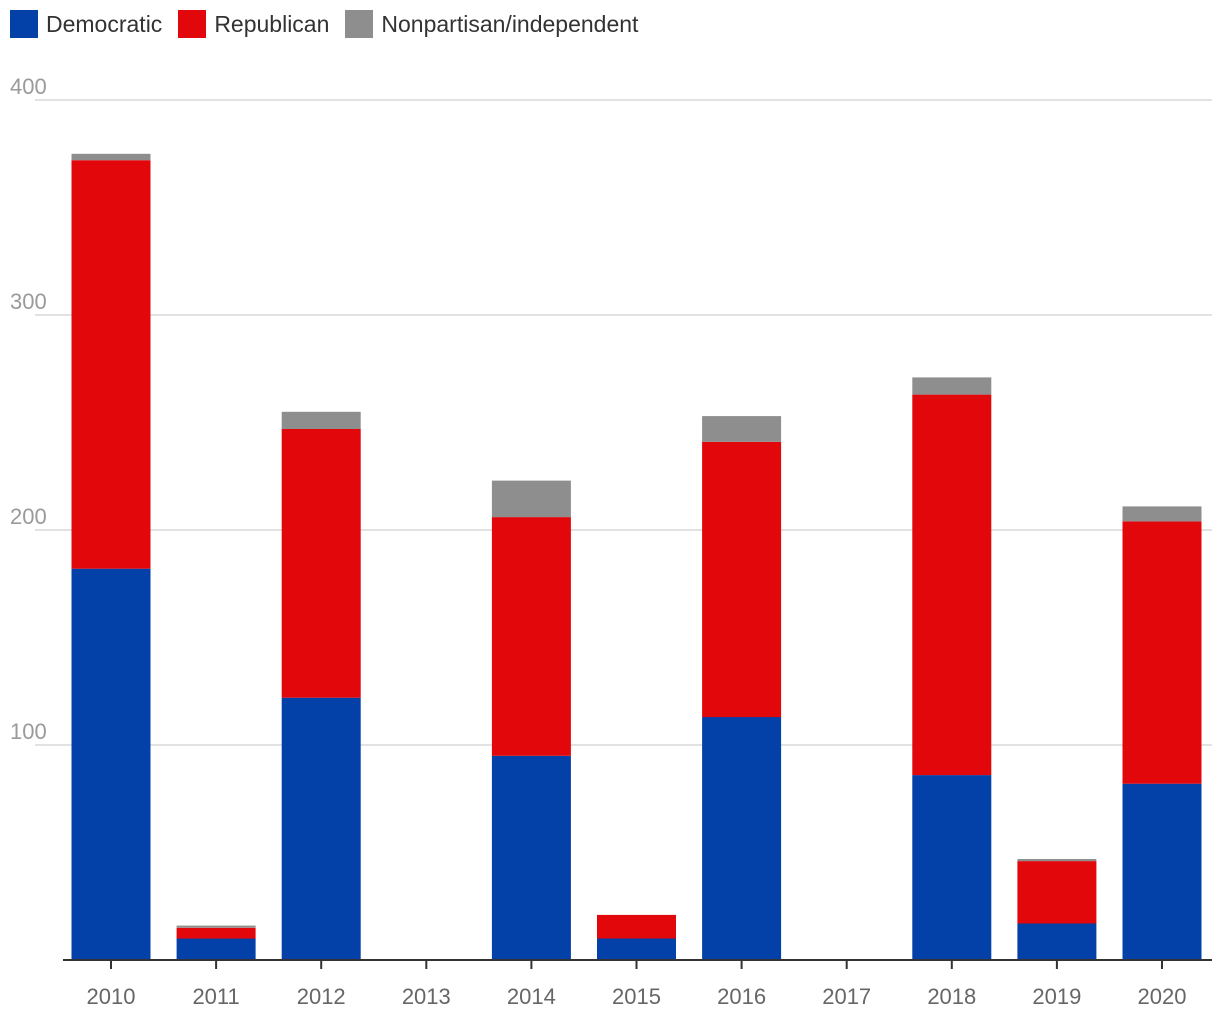 The width and height of the screenshot is (1220, 1020). What do you see at coordinates (28, 86) in the screenshot?
I see `y-tick-label-400: 400` at bounding box center [28, 86].